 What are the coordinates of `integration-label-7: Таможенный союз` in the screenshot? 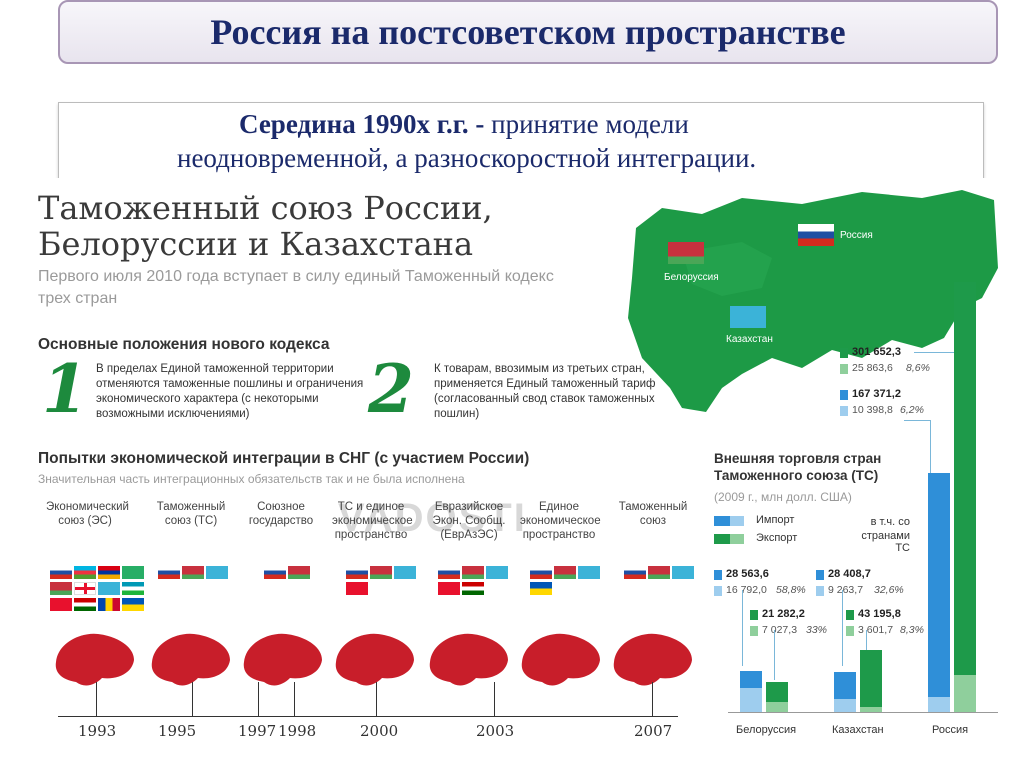 It's located at (653, 514).